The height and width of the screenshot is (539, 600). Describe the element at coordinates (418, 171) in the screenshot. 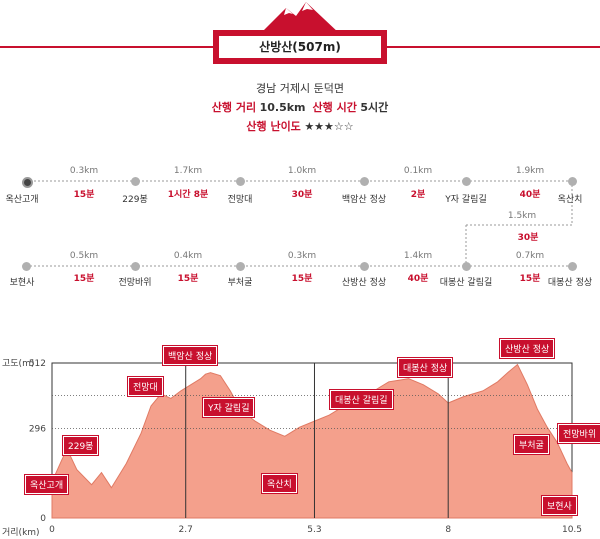

I see `segment-distance: 0.1km` at that location.